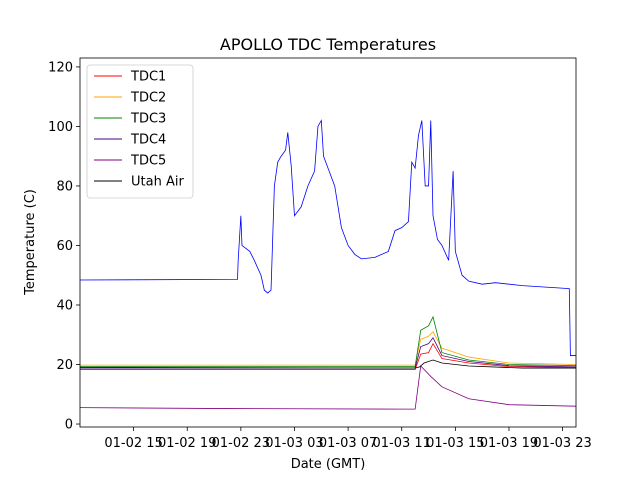 The height and width of the screenshot is (480, 640). I want to click on y-tick-label: 20, so click(64, 365).